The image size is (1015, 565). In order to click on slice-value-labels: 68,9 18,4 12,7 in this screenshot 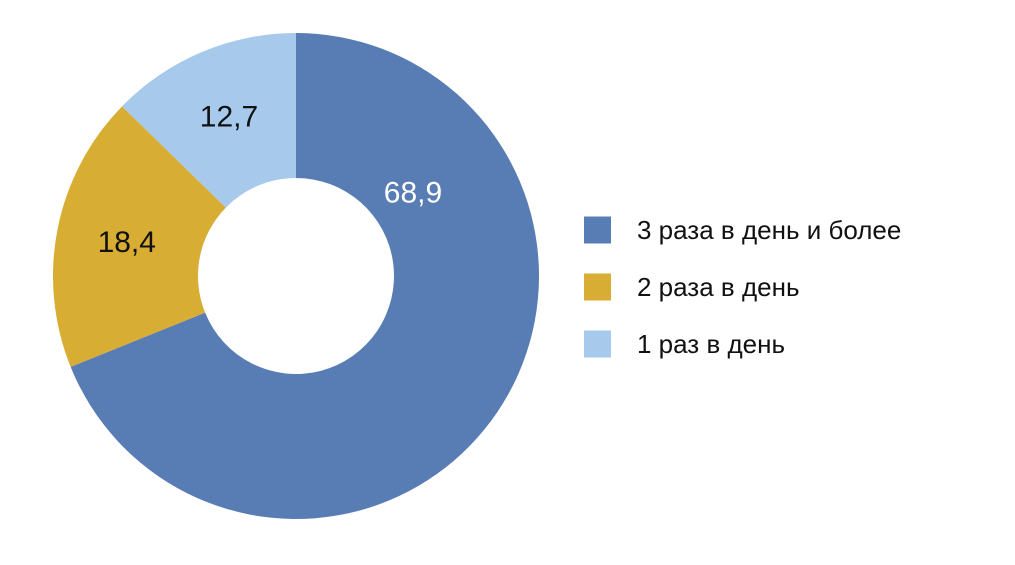, I will do `click(270, 180)`.